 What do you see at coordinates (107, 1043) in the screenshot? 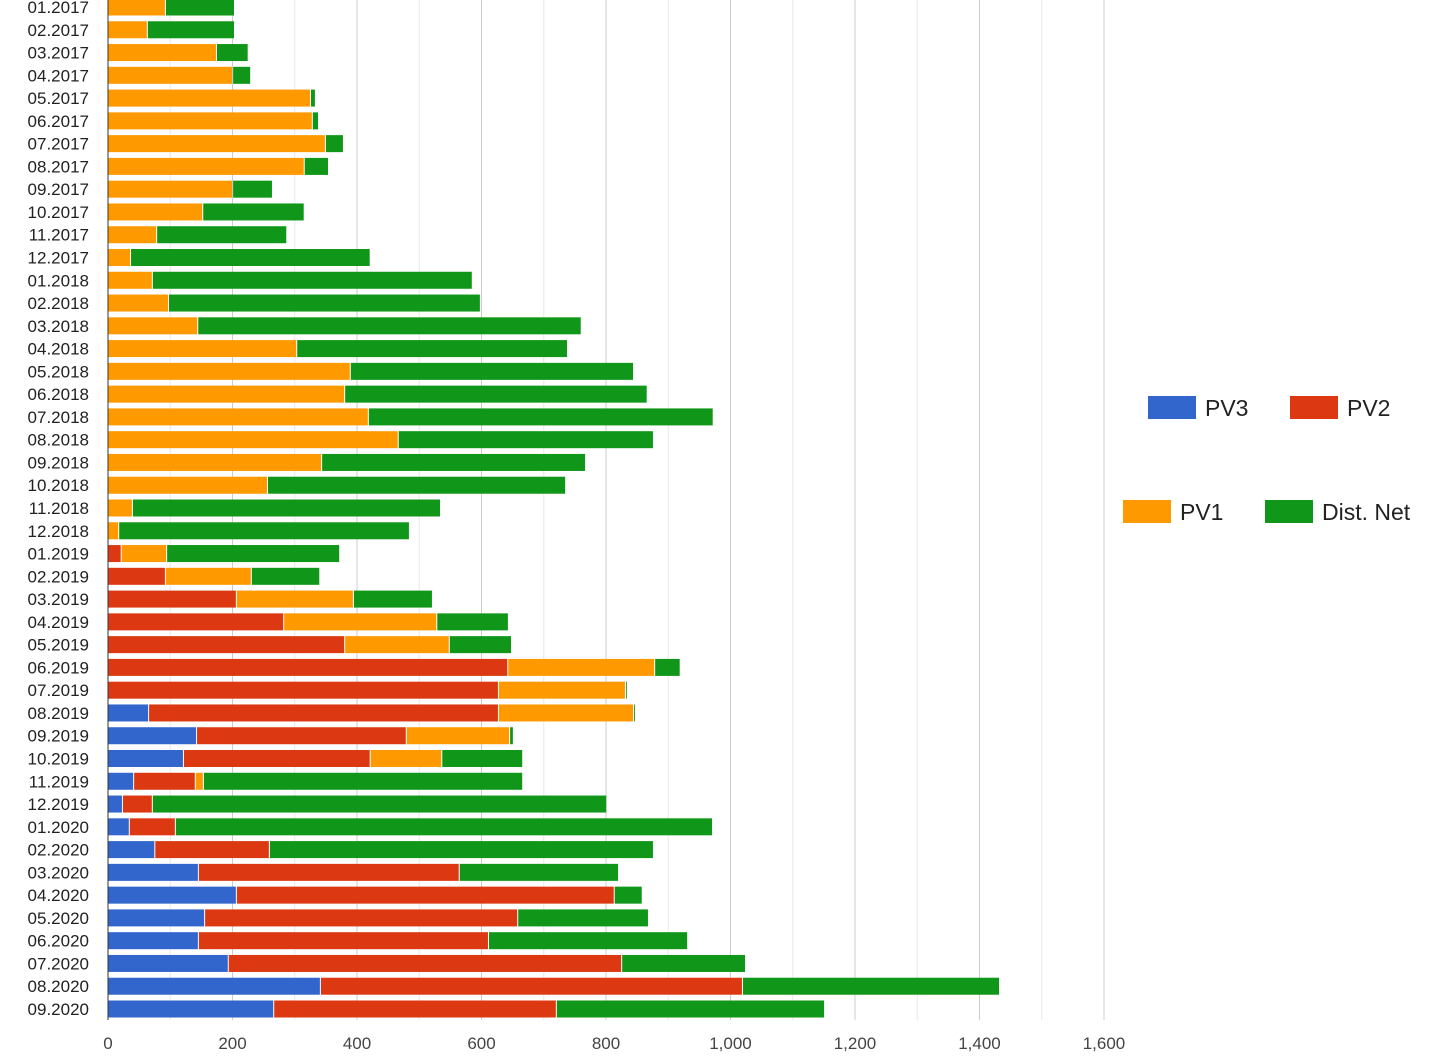
I see `x-tick-label: 0` at bounding box center [107, 1043].